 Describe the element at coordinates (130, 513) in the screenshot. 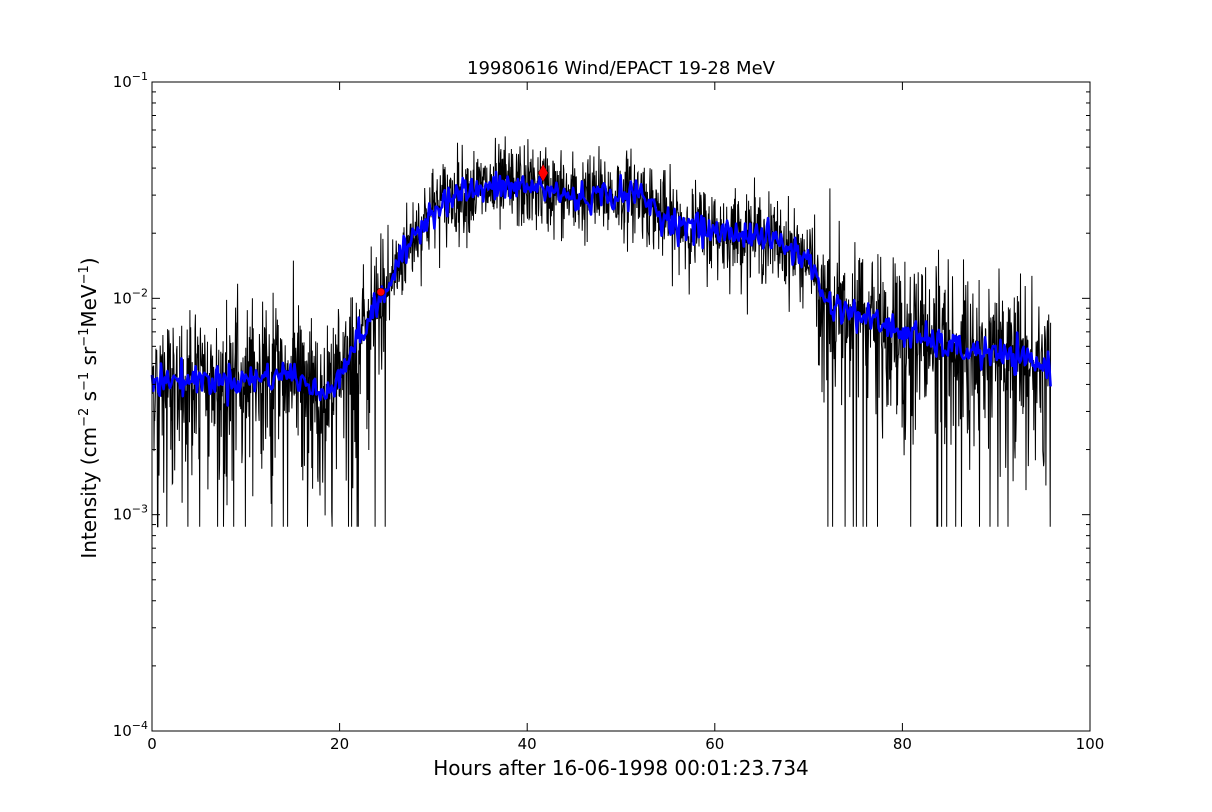

I see `y-tick-label: 10⁻³` at that location.